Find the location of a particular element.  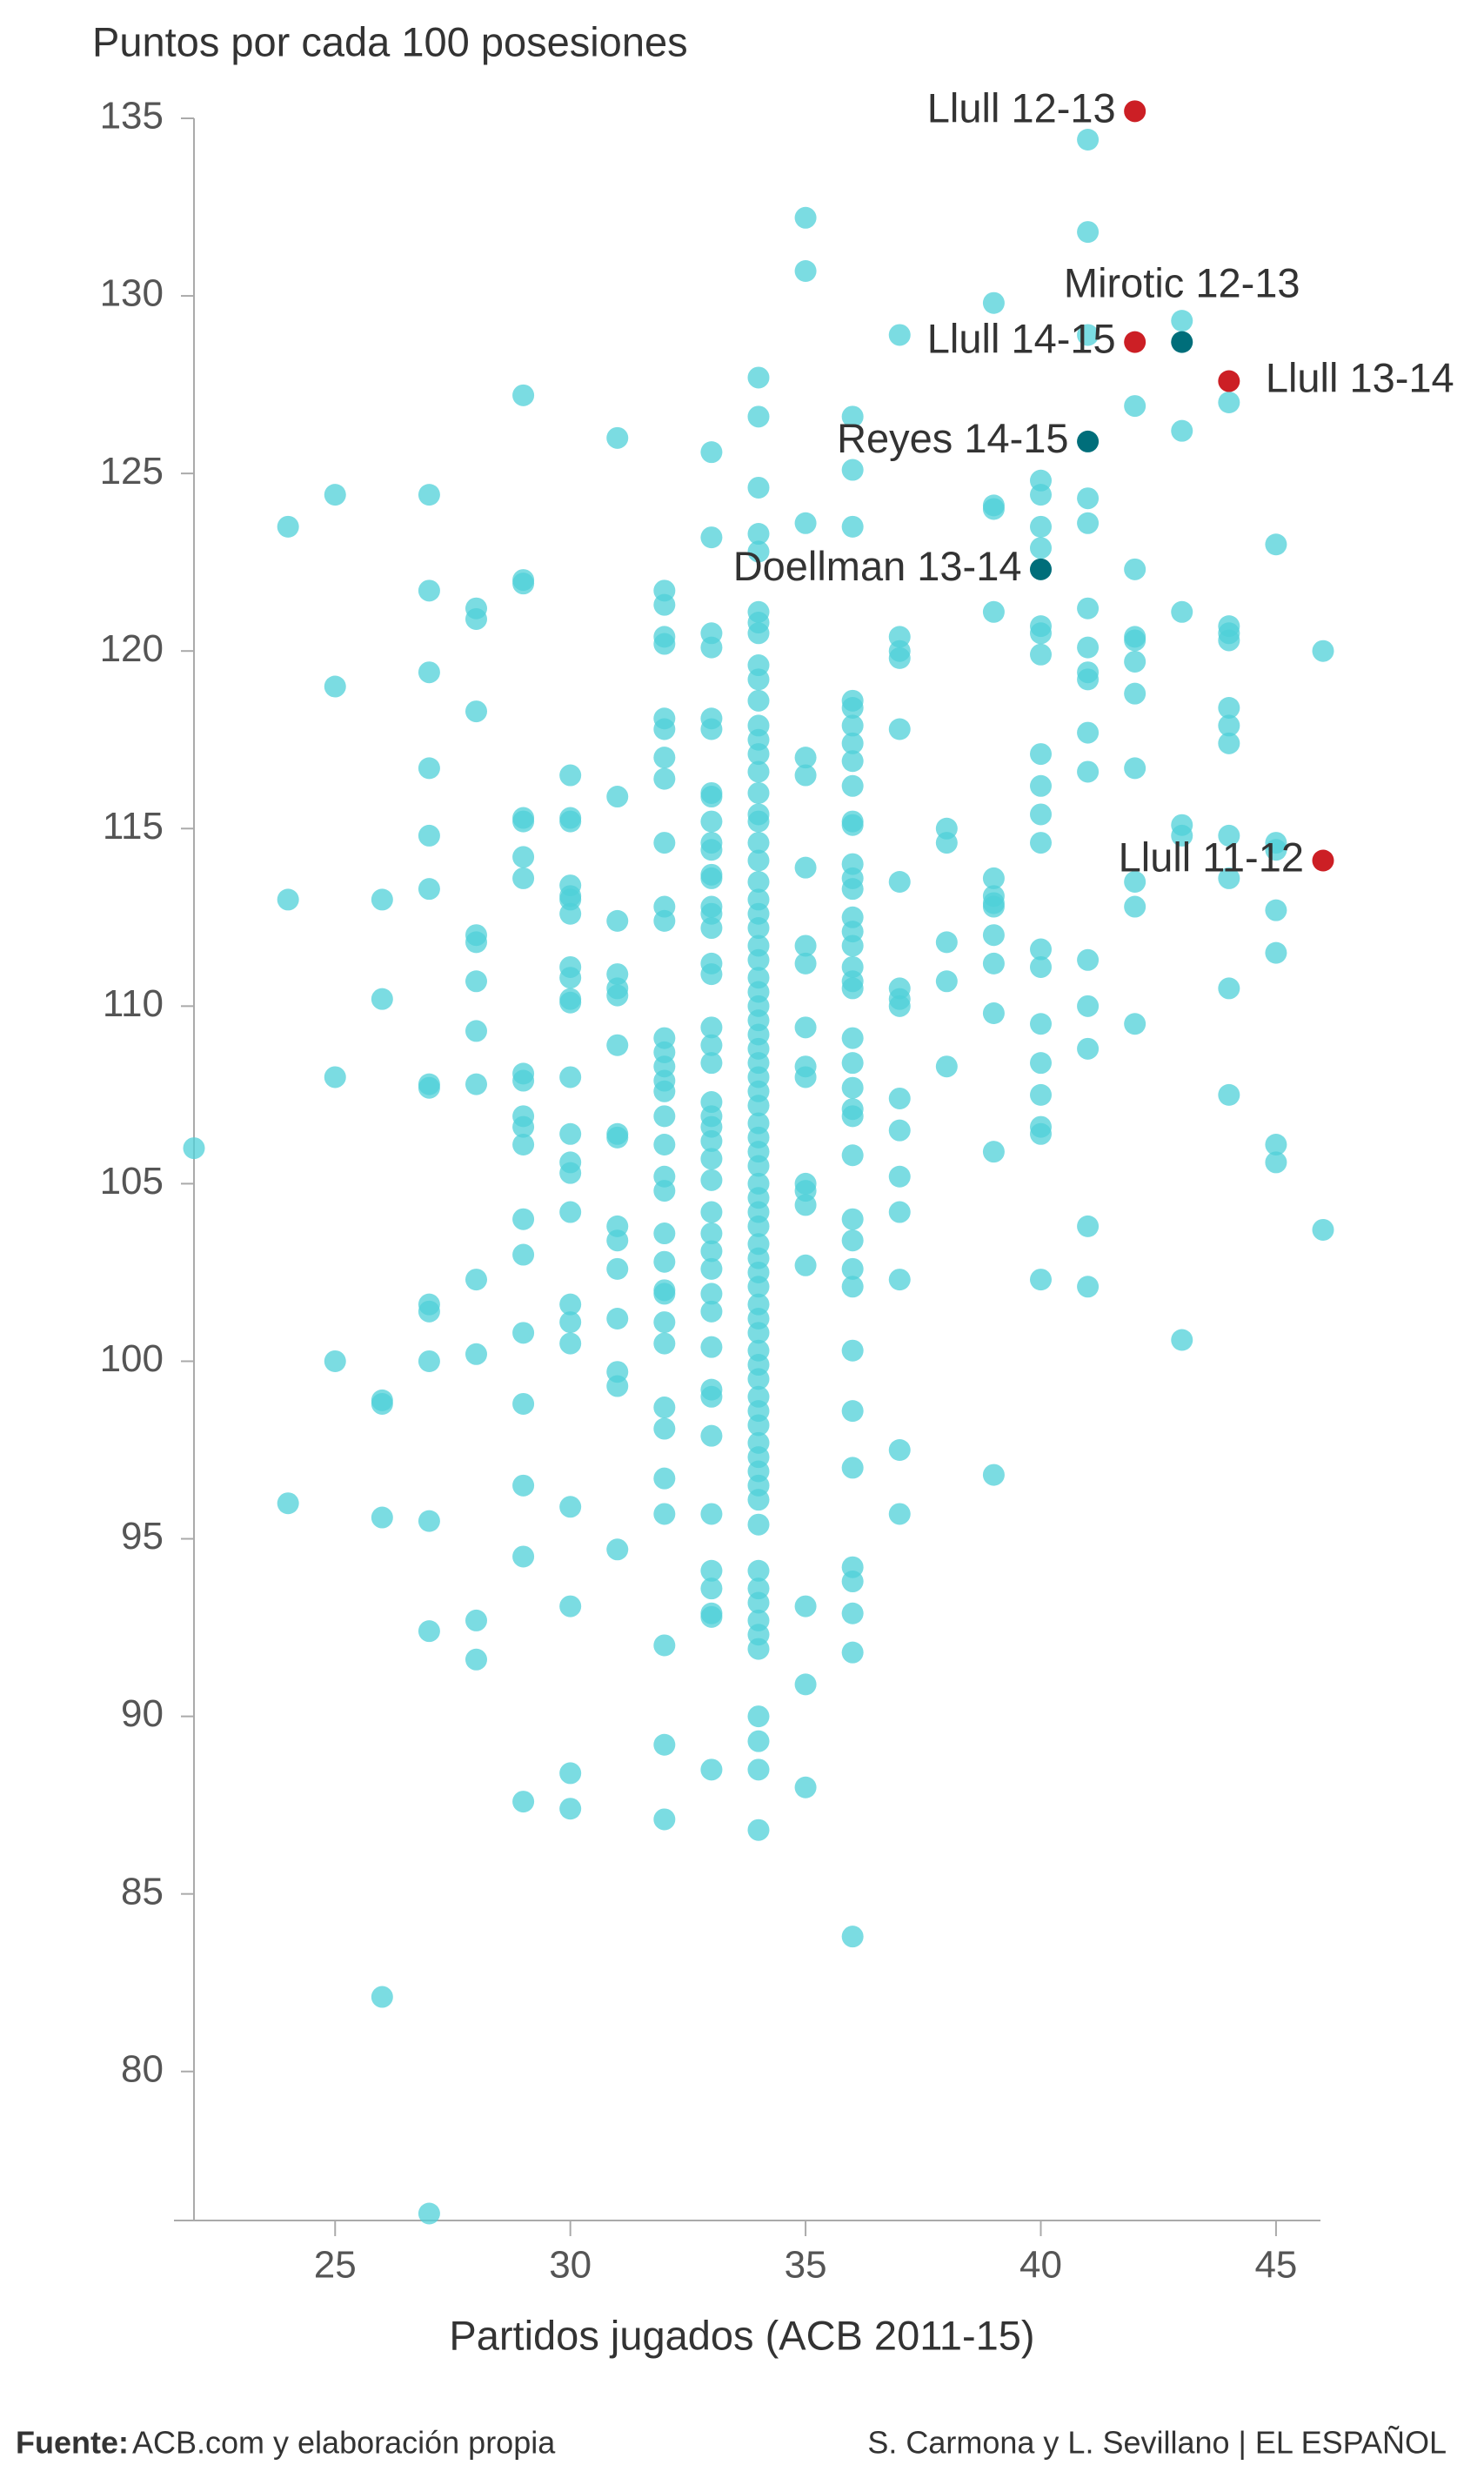

x-axis-label: Partidos jugados (ACB 2011-15) is located at coordinates (741, 2335).